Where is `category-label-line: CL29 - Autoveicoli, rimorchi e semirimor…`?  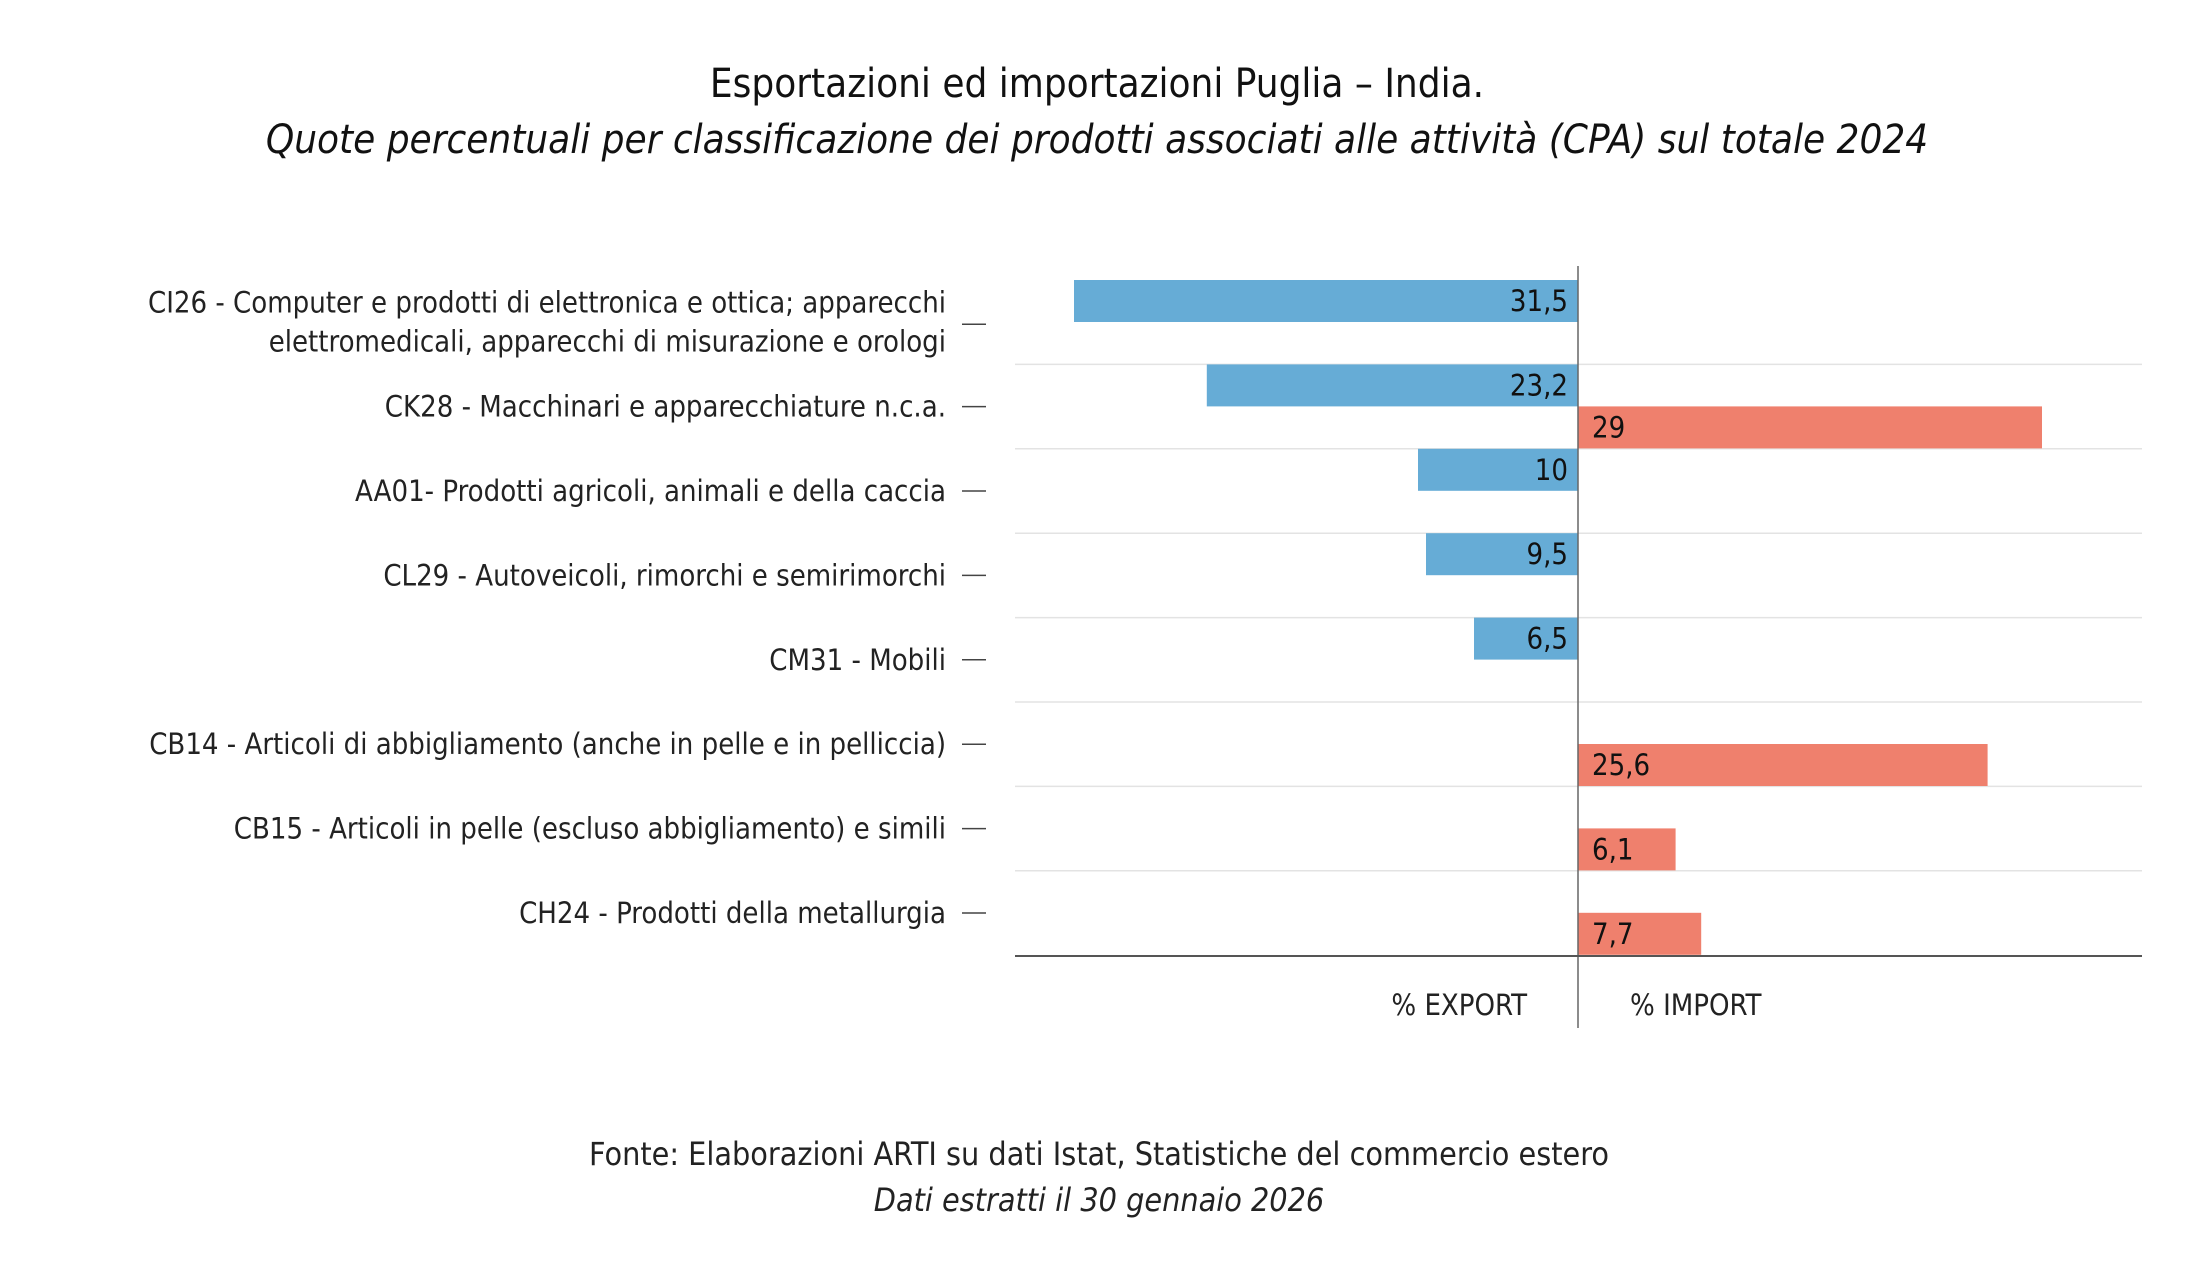 category-label-line: CL29 - Autoveicoli, rimorchi e semirimor… is located at coordinates (664, 575).